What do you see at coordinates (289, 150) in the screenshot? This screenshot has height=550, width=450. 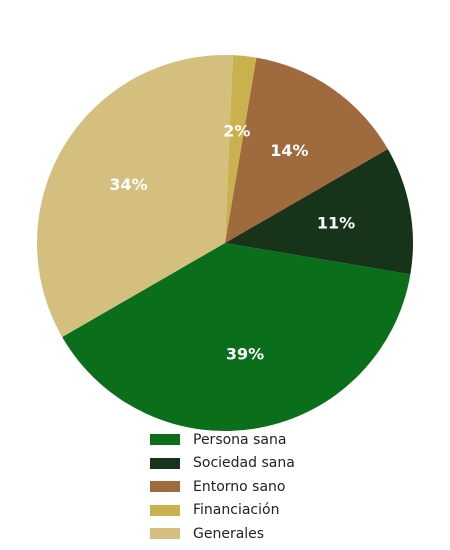 I see `pie-label-entorno-sano: 14%` at bounding box center [289, 150].